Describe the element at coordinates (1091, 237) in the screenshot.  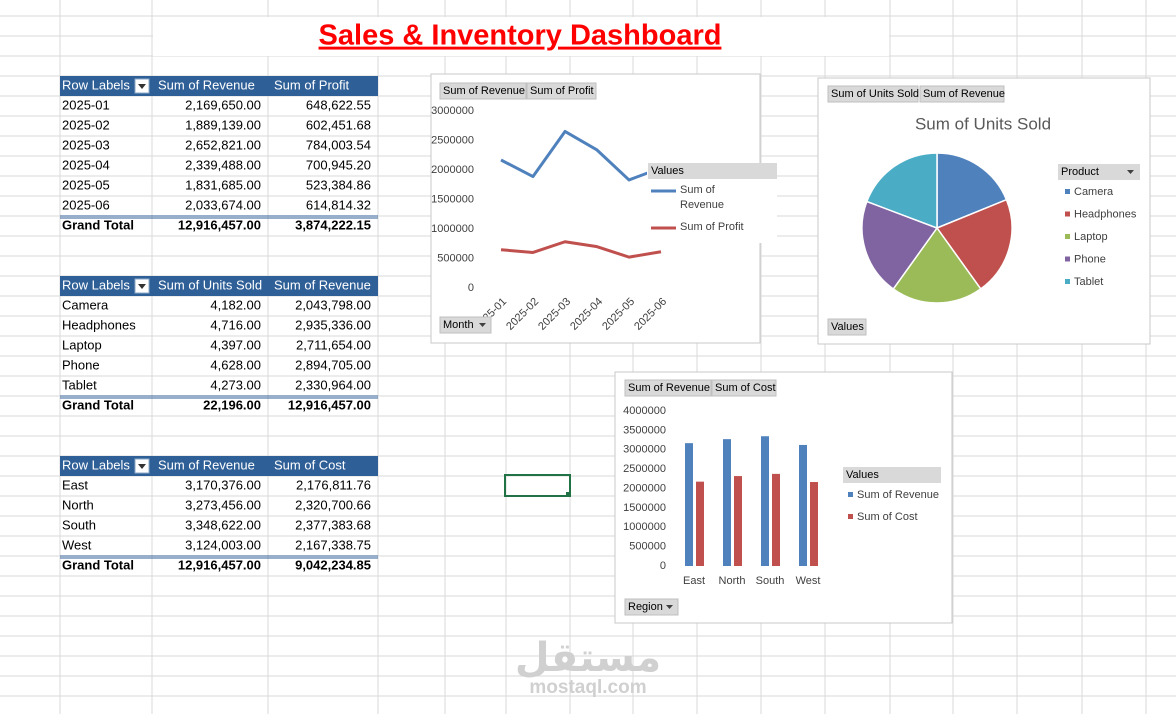
I see `legend-label: Laptop` at that location.